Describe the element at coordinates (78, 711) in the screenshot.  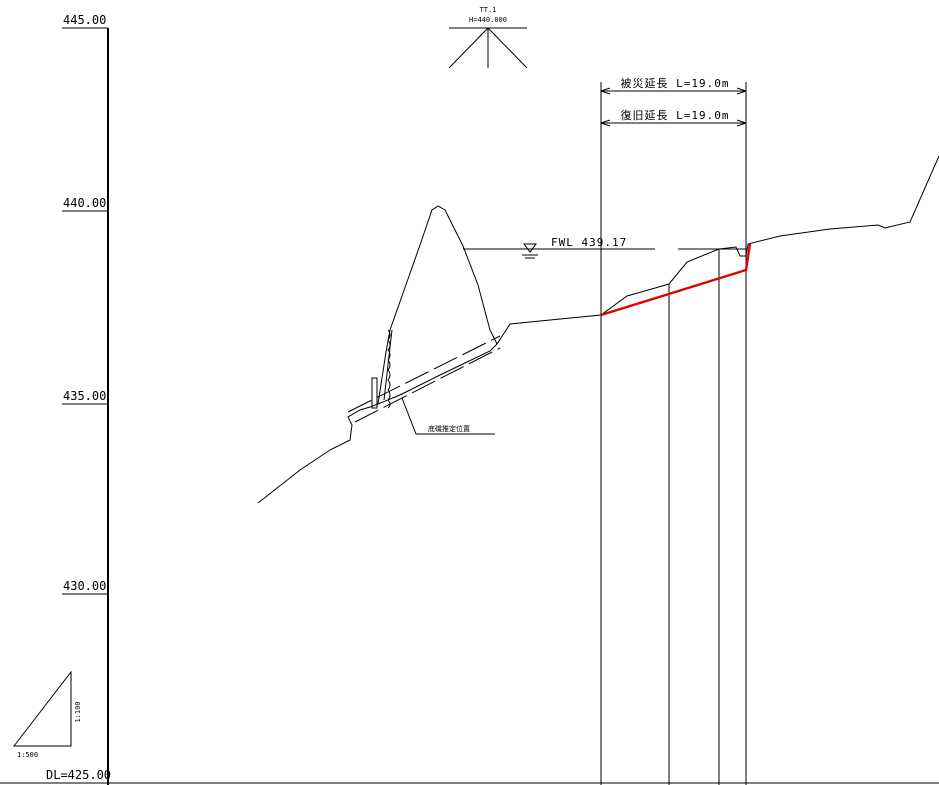
I see `scale-vertical: 1:100` at that location.